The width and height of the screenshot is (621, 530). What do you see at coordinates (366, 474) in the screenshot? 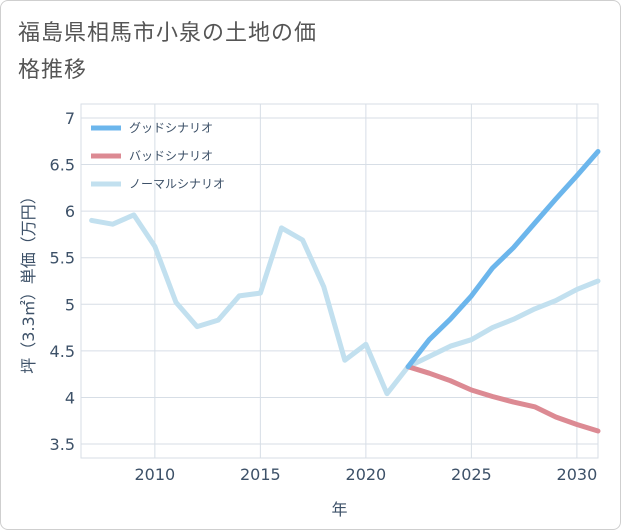
I see `x-tick-label: 2020` at bounding box center [366, 474].